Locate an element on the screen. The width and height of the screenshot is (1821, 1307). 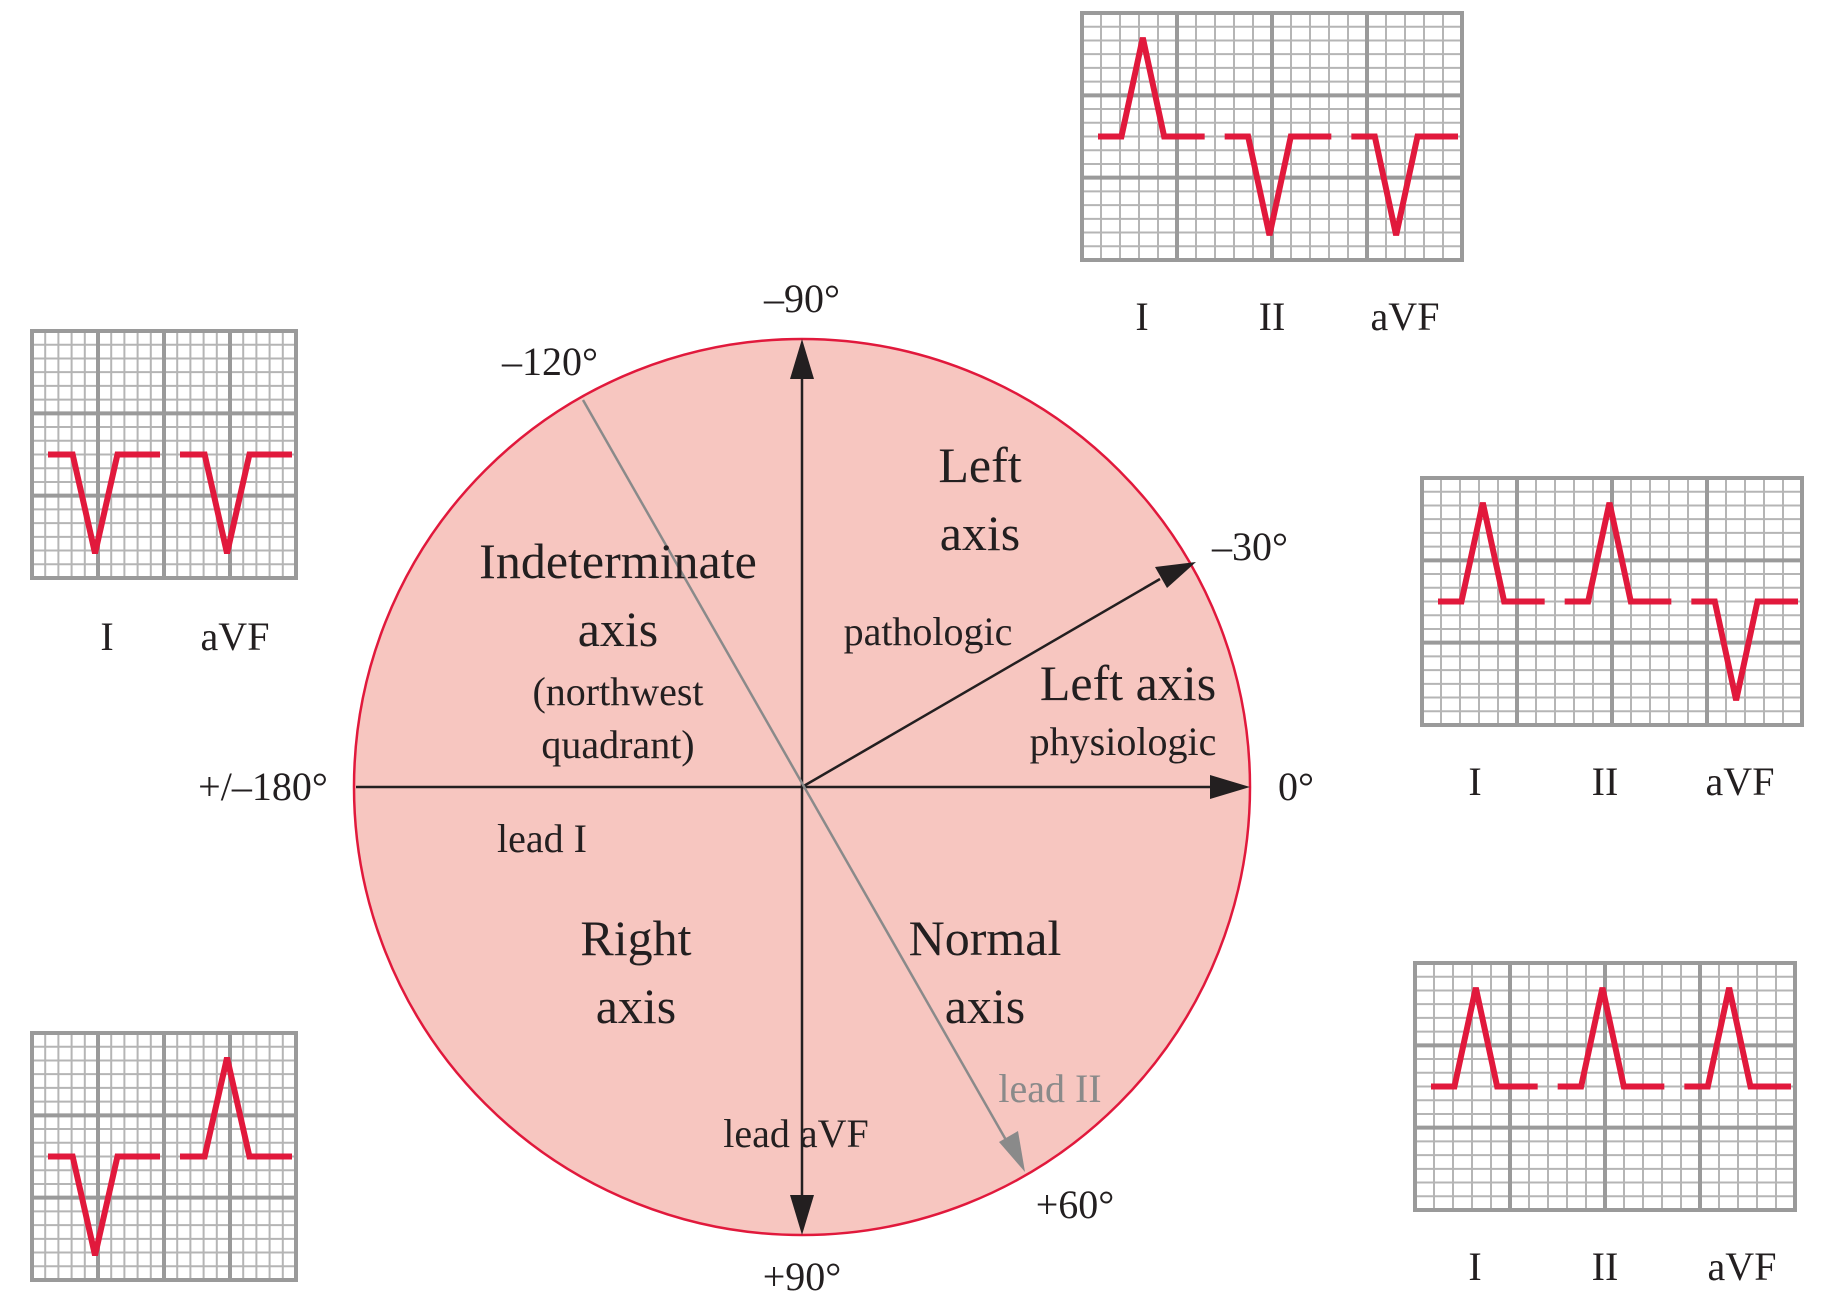
normal-axis-title-line2: axis is located at coordinates (985, 1006).